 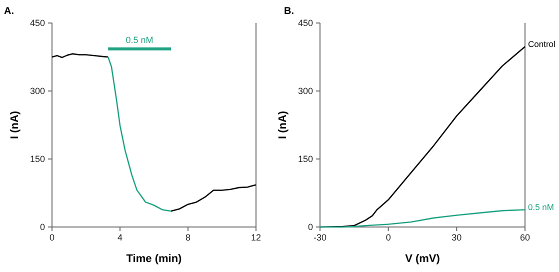 What do you see at coordinates (457, 237) in the screenshot?
I see `x-tick-label: 30` at bounding box center [457, 237].